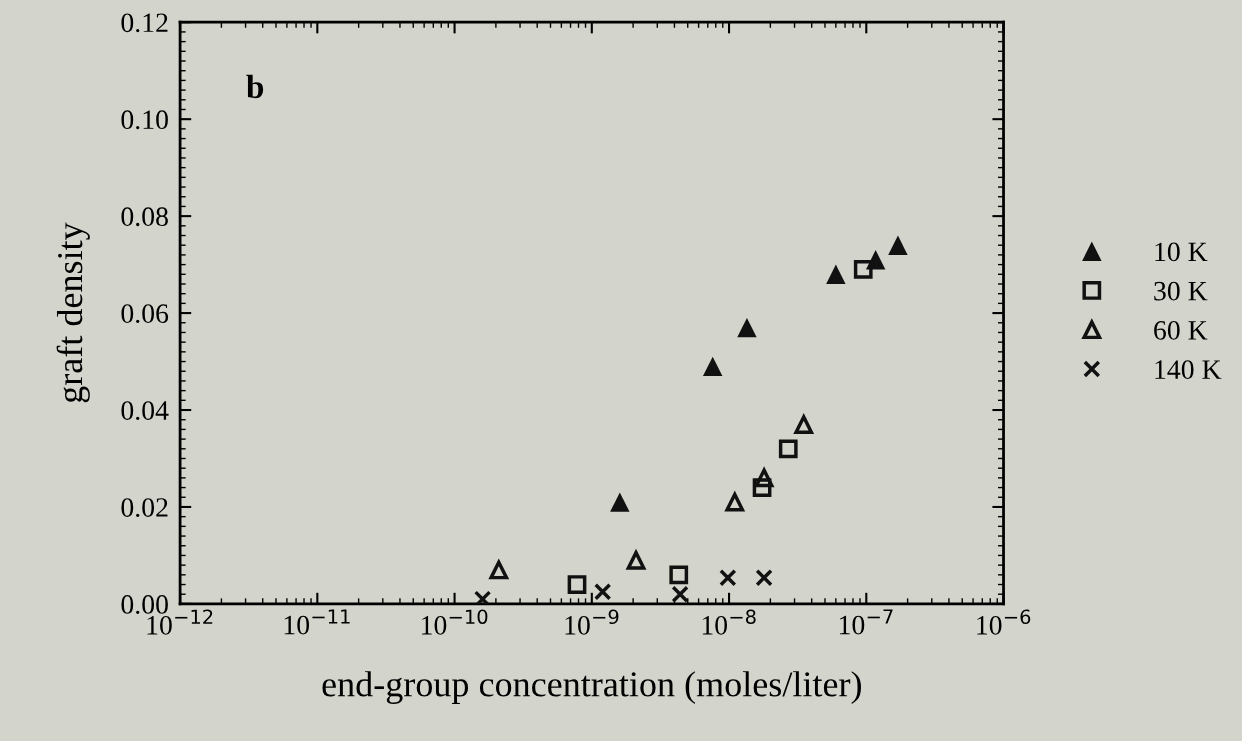  I want to click on x-tick-label: 10$^{−11}$, so click(317, 622).